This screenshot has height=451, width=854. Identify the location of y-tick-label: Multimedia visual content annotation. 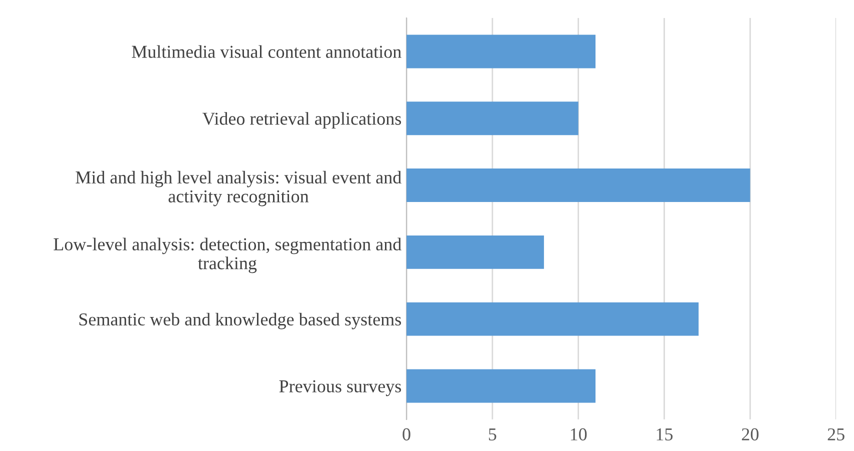
(267, 51).